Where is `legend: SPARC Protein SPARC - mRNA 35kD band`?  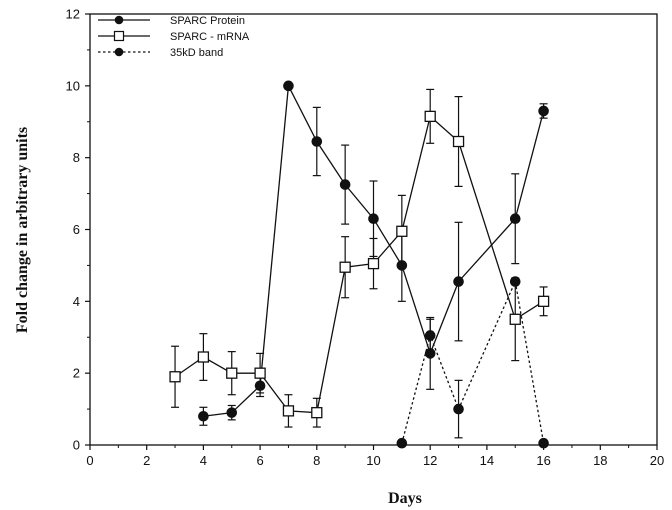 legend: SPARC Protein SPARC - mRNA 35kD band is located at coordinates (174, 37).